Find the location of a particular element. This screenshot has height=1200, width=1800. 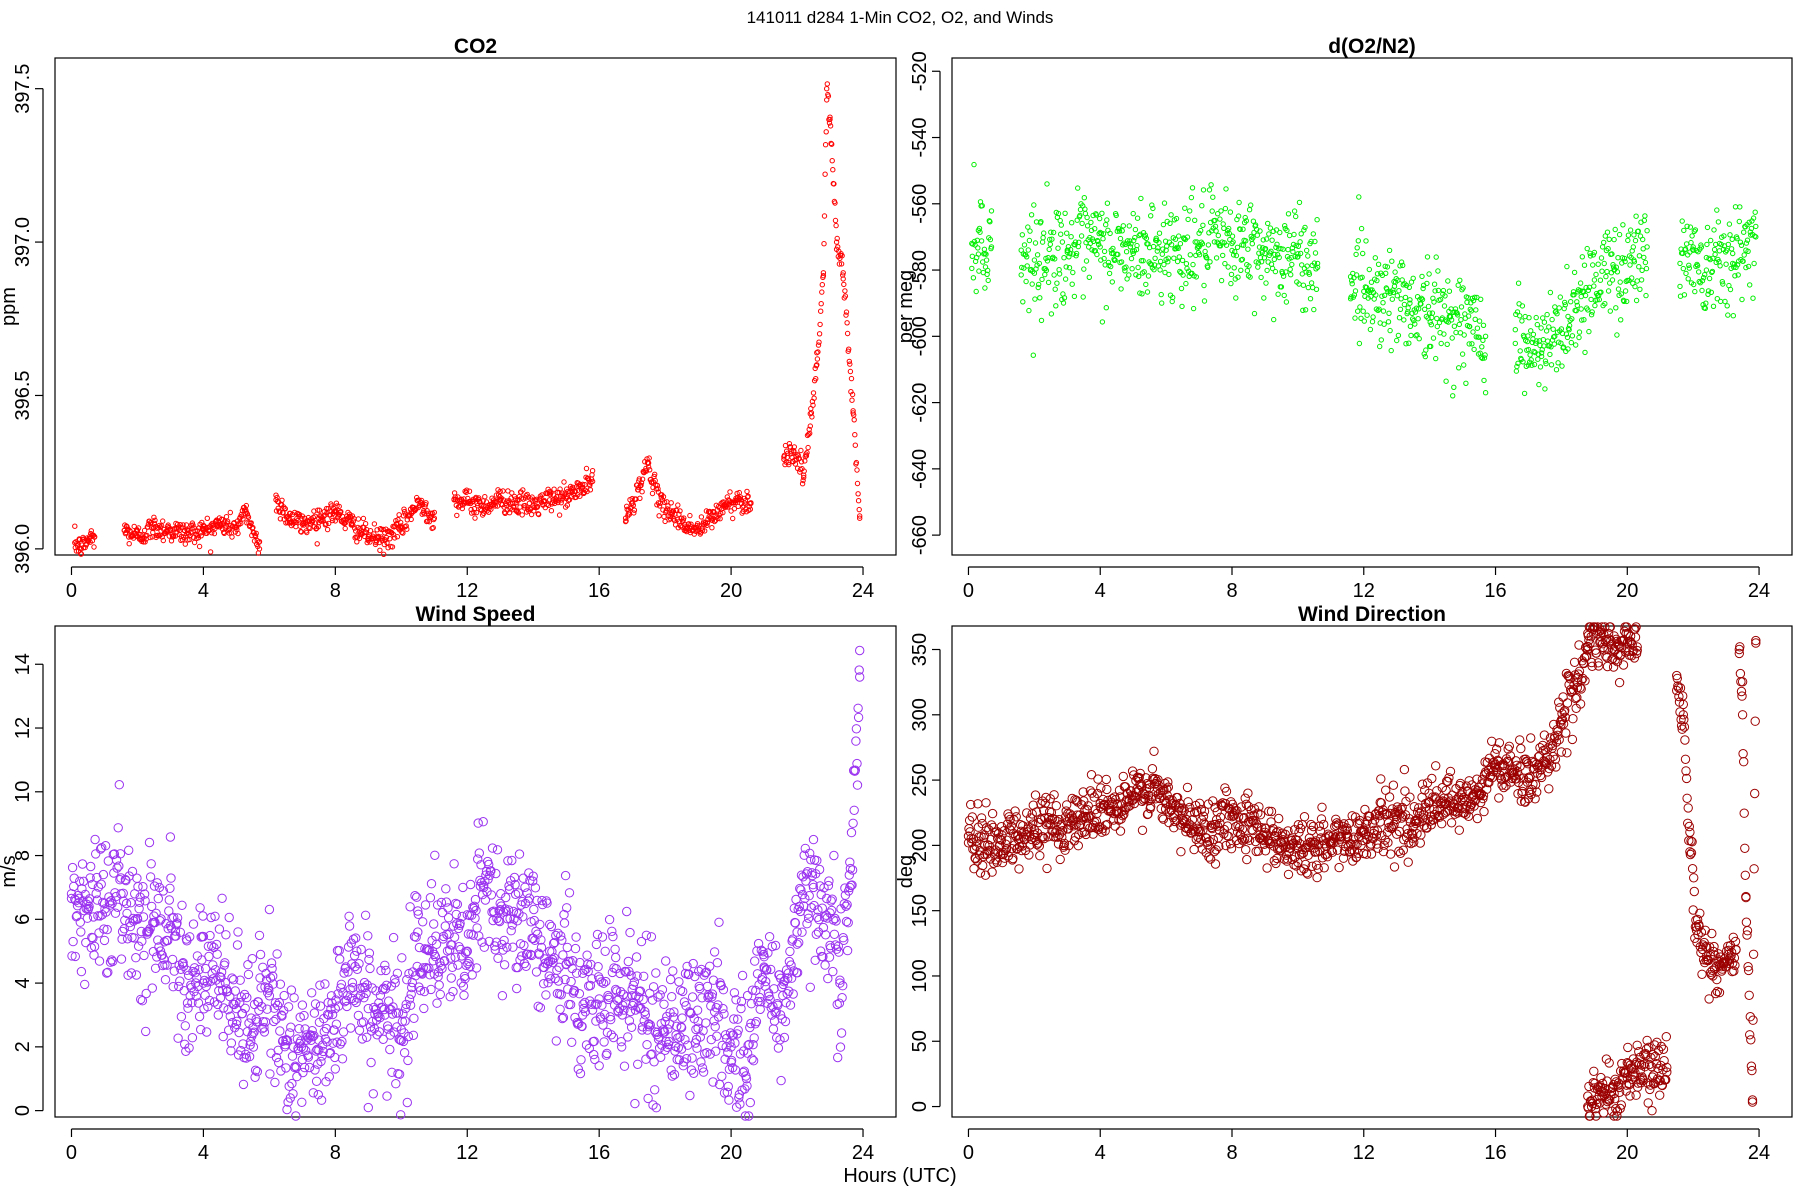

co2-x-tick-label: 16 is located at coordinates (599, 591).